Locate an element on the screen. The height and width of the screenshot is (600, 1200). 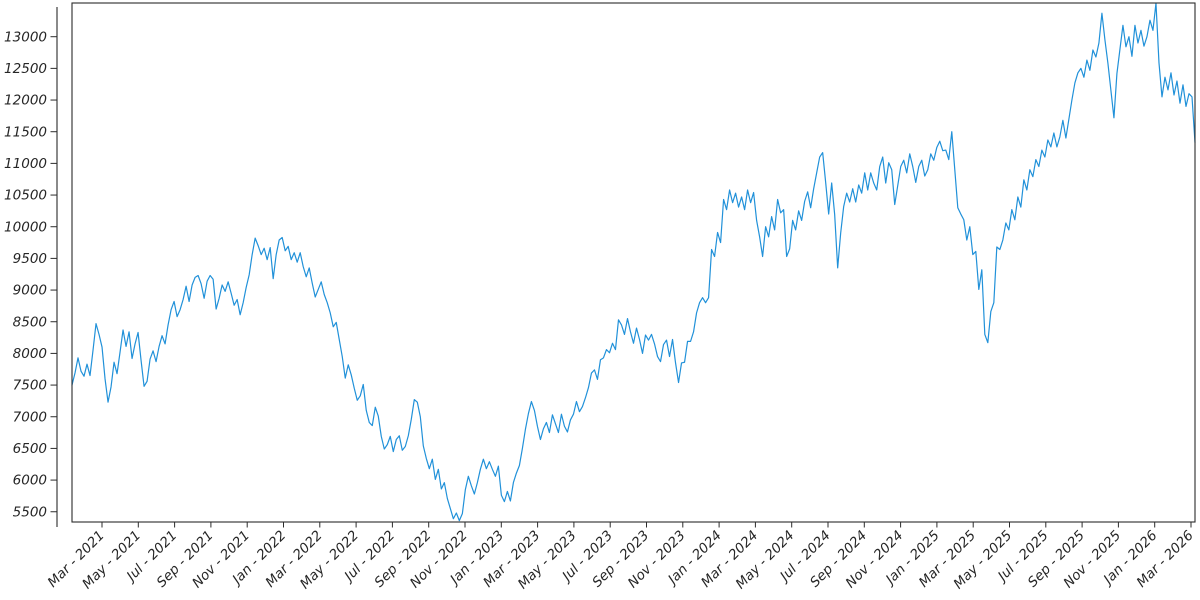
y-tick-label: 12500 is located at coordinates (25, 69).